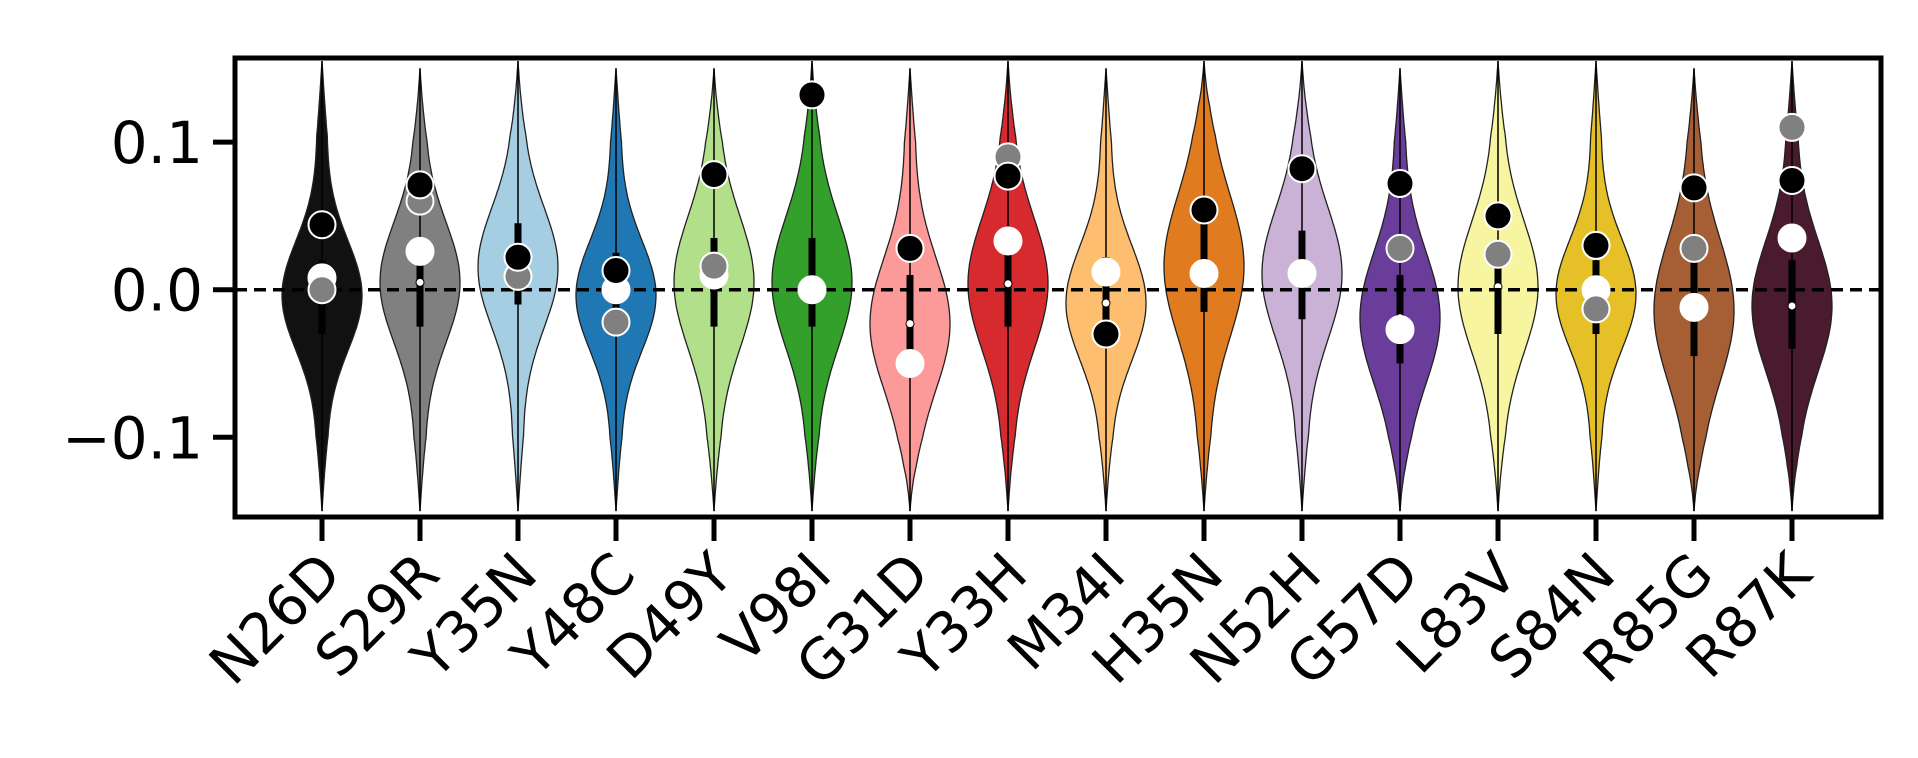 The image size is (1918, 758). What do you see at coordinates (157, 143) in the screenshot?
I see `y-tick-label: 0.1` at bounding box center [157, 143].